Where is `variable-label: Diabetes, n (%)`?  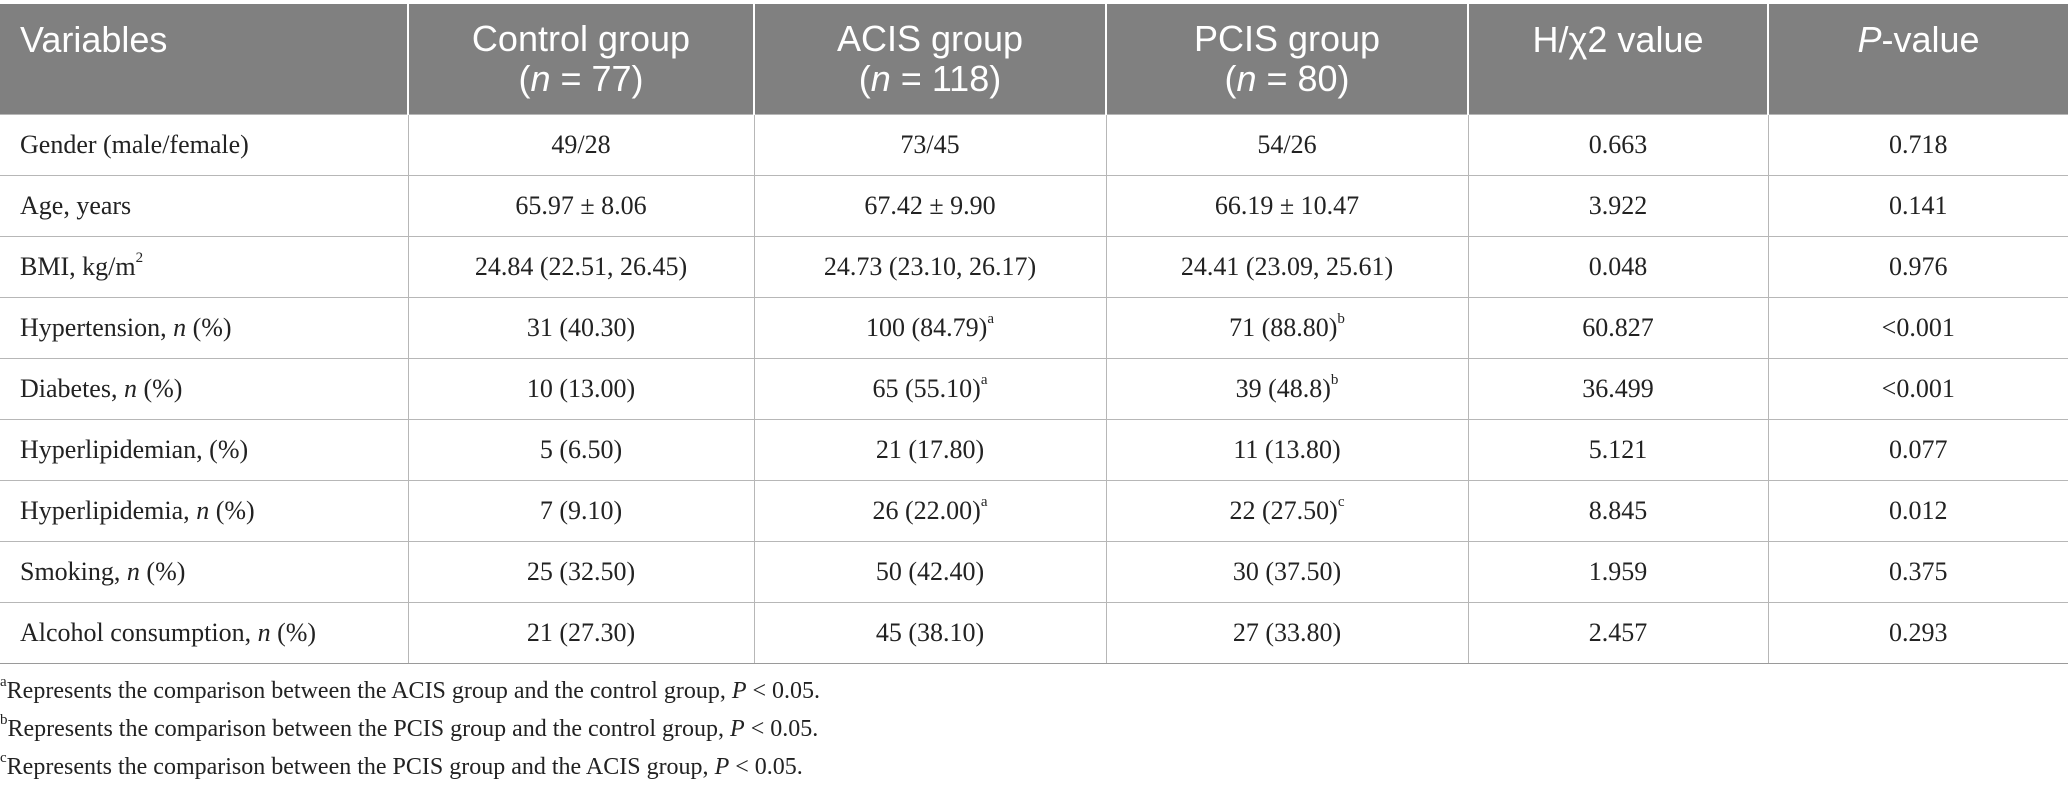
variable-label: Diabetes, n (%) is located at coordinates (204, 389).